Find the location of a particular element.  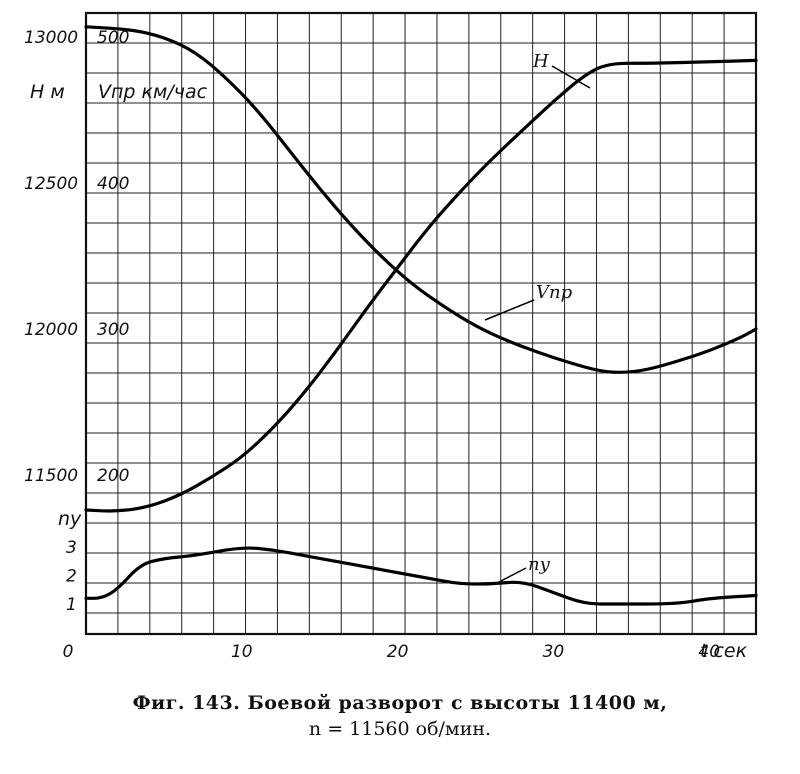

x-tick-label: 10 is located at coordinates (242, 652).